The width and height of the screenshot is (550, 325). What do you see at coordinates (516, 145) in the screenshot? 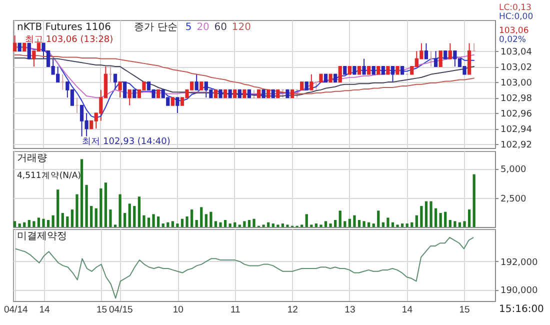
I see `y-tick-label: 102,92` at bounding box center [516, 145].